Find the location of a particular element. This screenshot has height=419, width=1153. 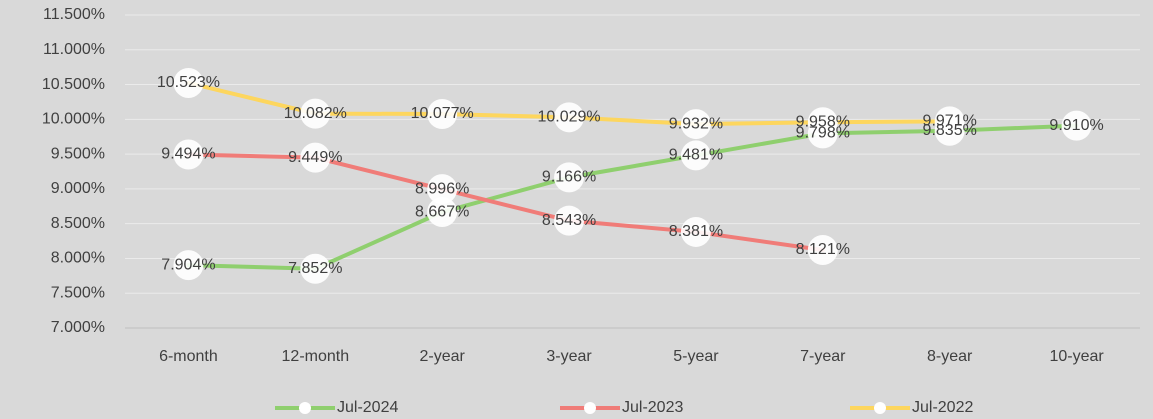

y-tick-label: 7.000% is located at coordinates (78, 327).